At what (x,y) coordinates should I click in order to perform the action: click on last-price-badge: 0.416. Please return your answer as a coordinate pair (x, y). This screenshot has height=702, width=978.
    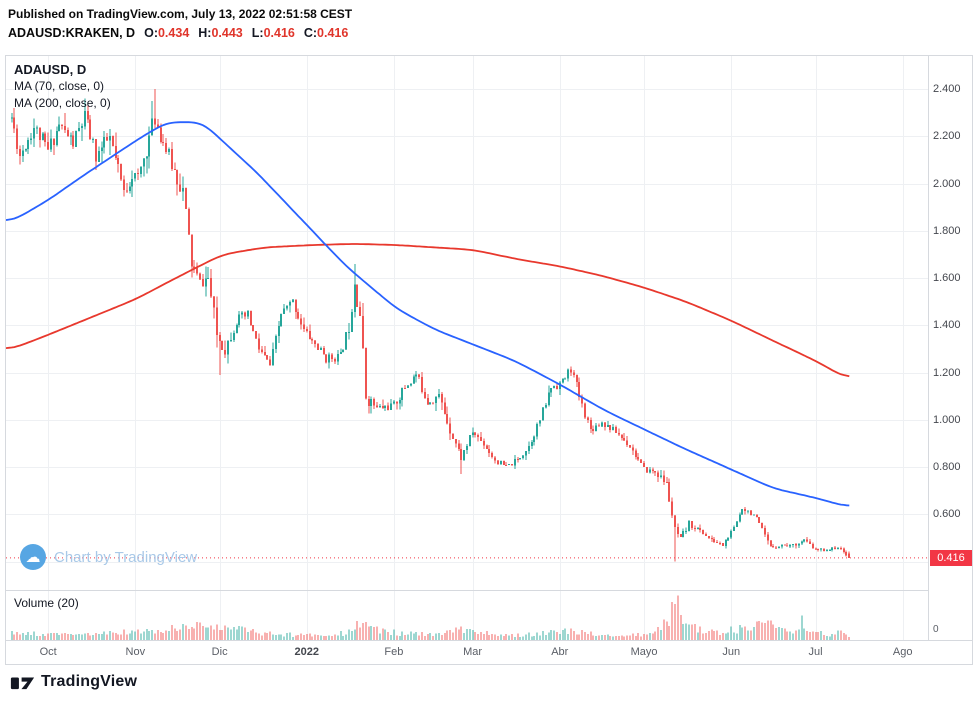
    Looking at the image, I should click on (951, 557).